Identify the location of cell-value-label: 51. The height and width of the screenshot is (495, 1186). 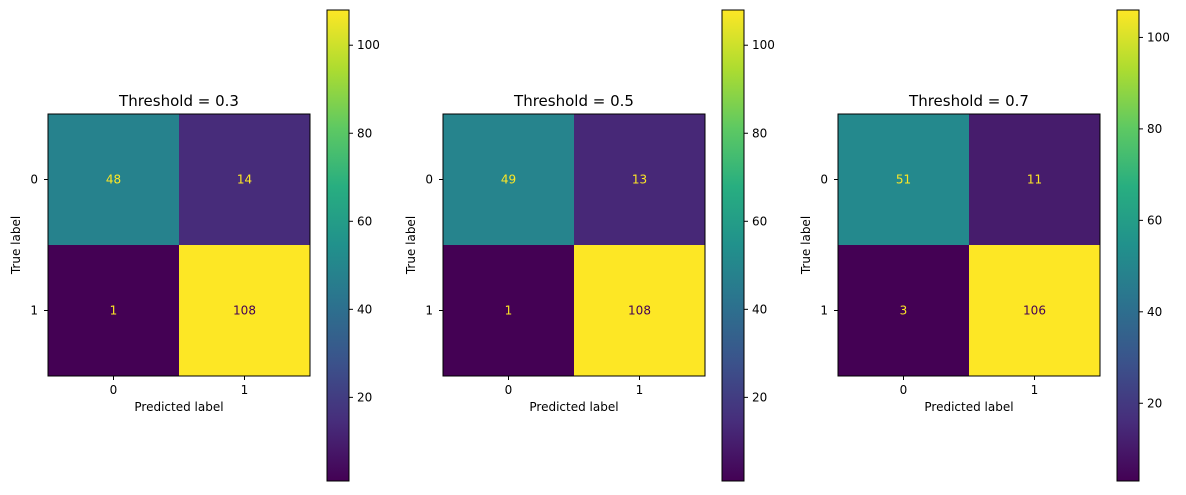
(903, 180).